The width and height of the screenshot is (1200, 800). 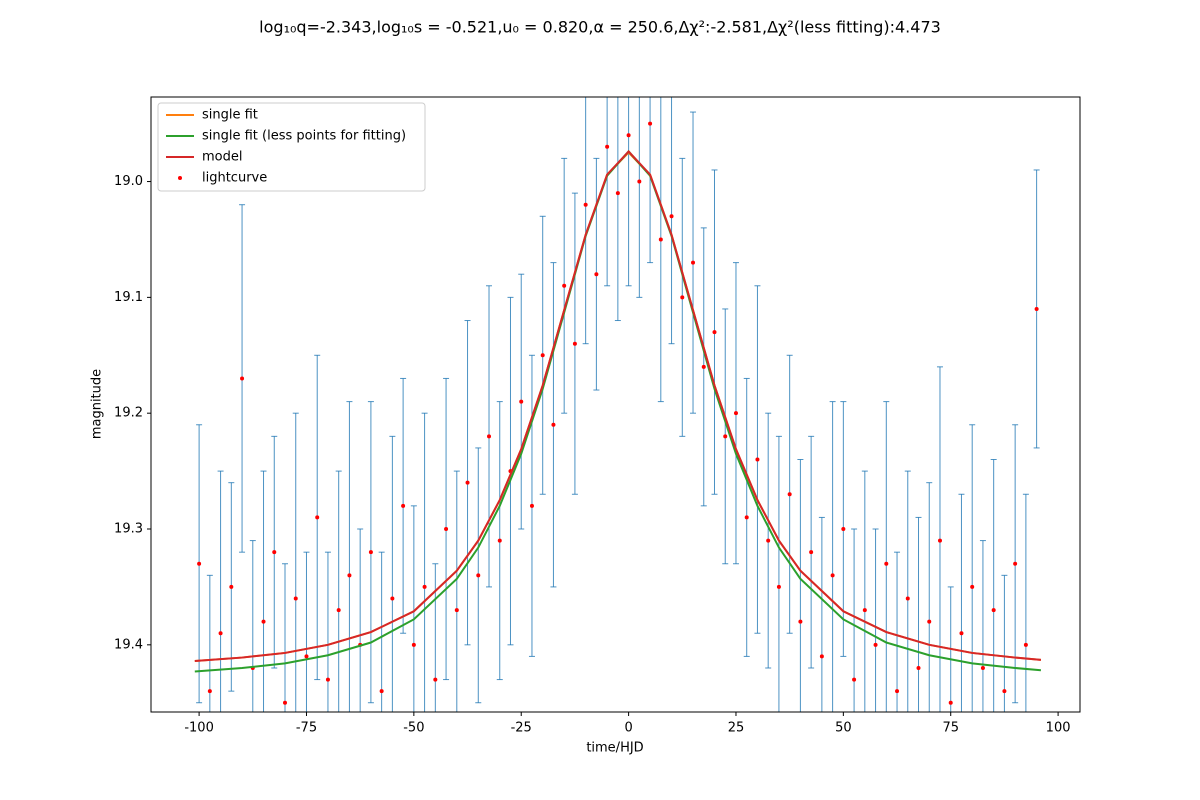 I want to click on x-tick-label: -100, so click(x=199, y=728).